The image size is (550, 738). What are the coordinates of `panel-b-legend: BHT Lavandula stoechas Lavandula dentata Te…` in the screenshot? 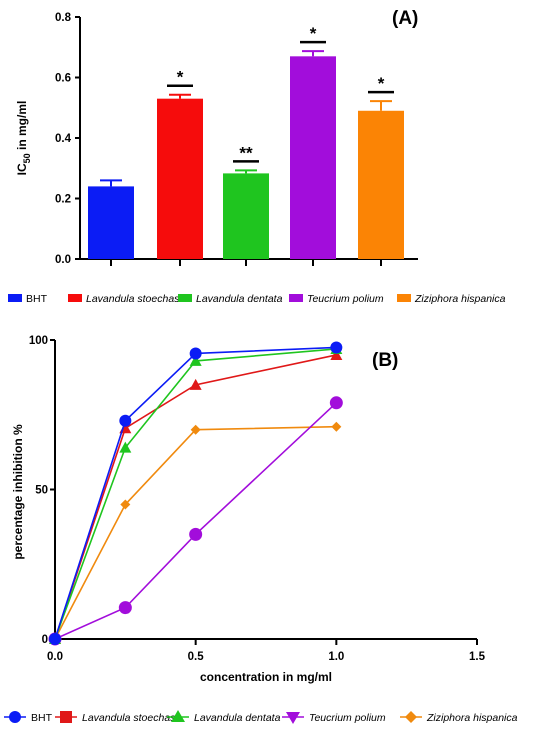 It's located at (261, 717).